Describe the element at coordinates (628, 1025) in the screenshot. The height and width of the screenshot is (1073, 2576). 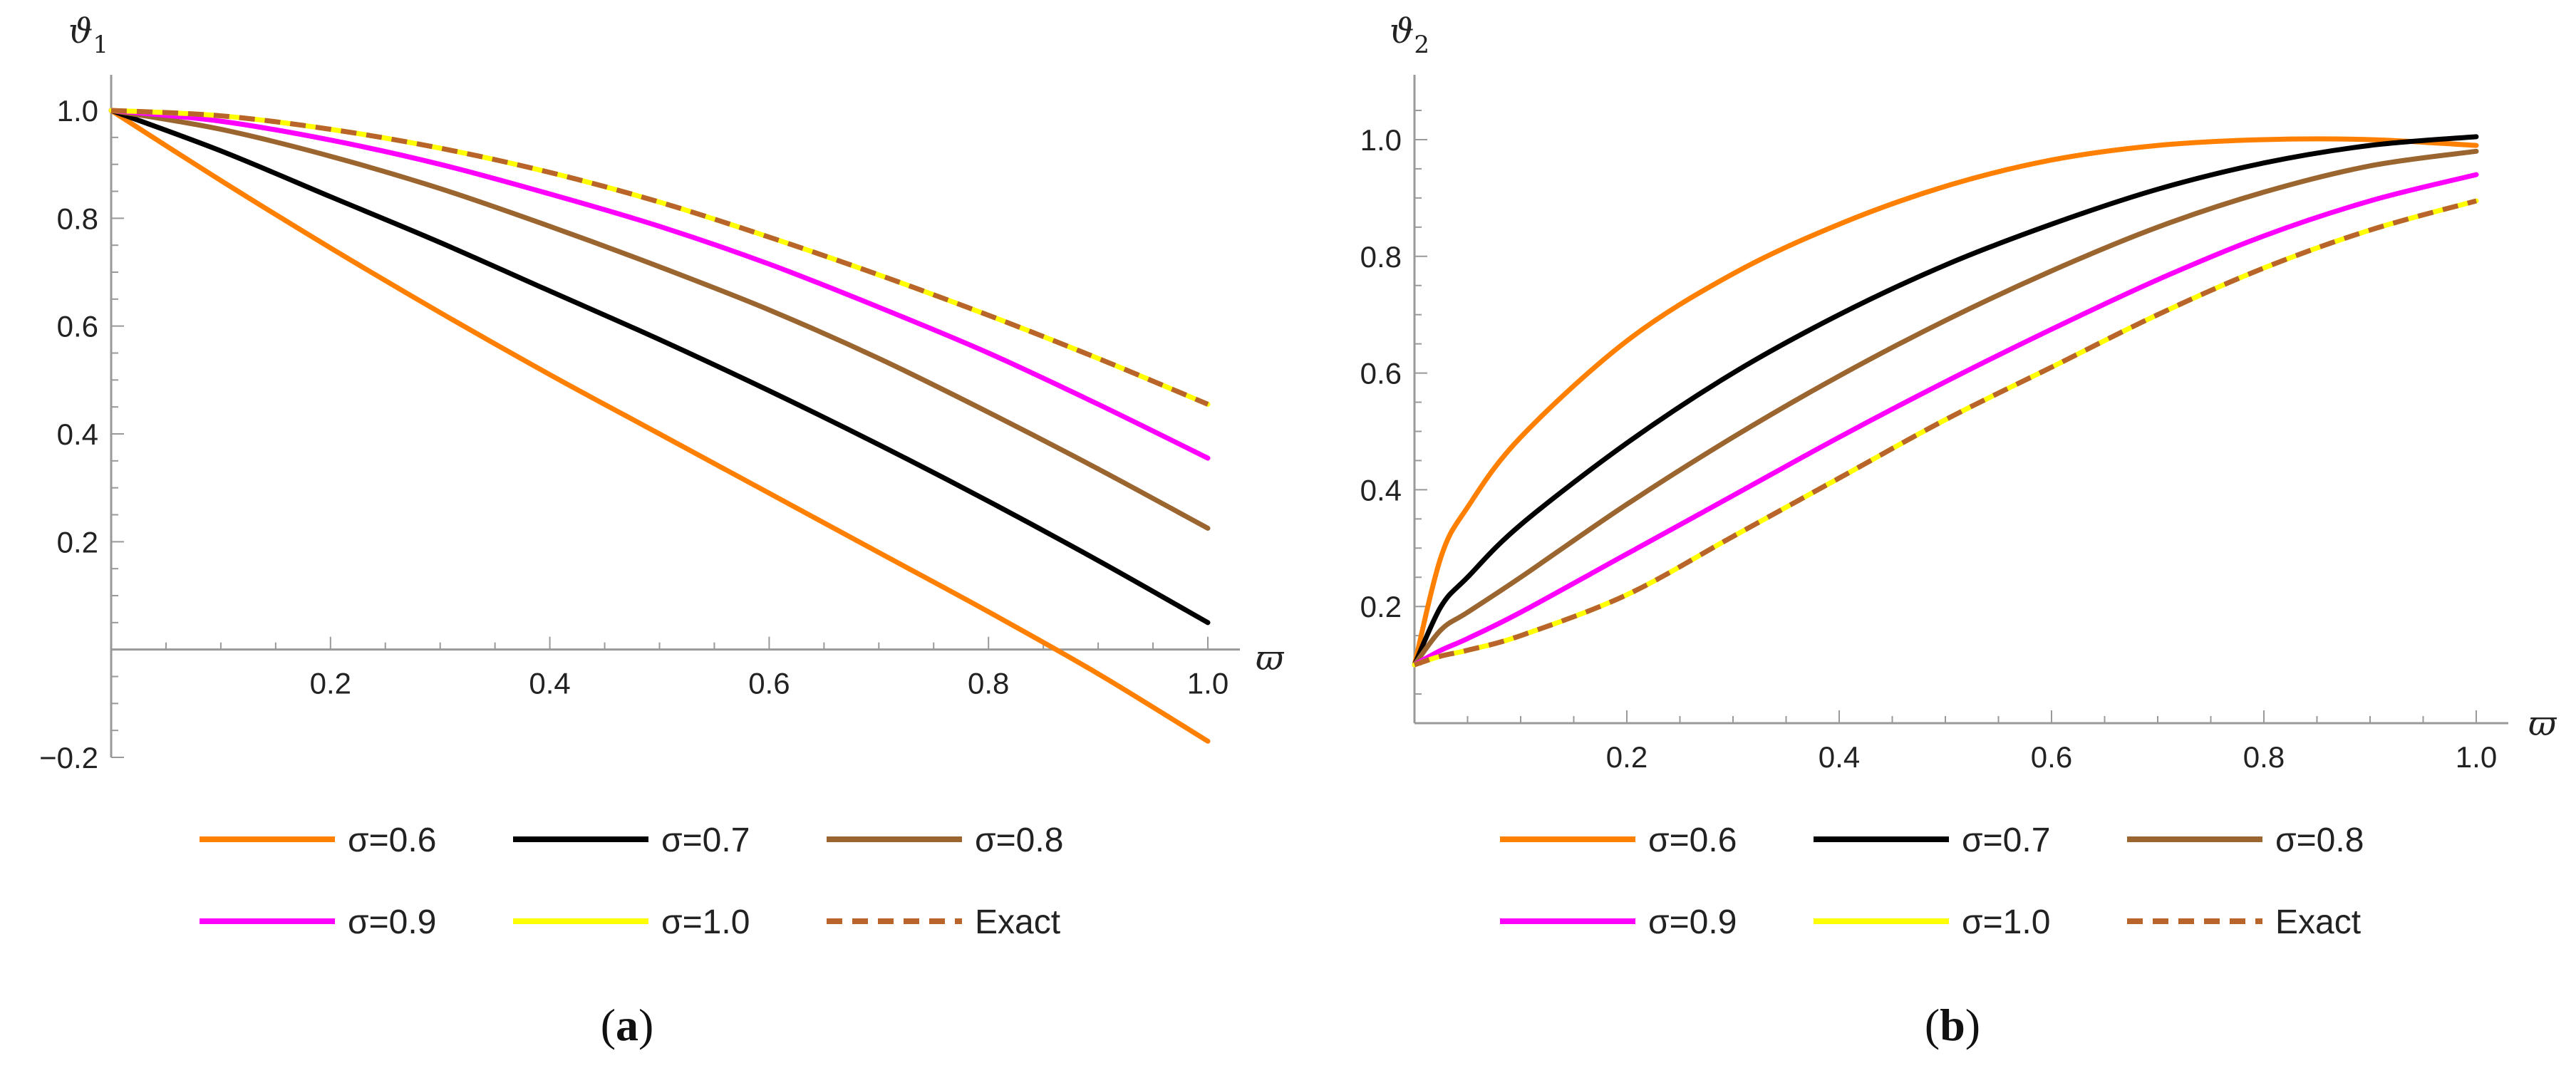
I see `panel-a-caption: (a)` at that location.